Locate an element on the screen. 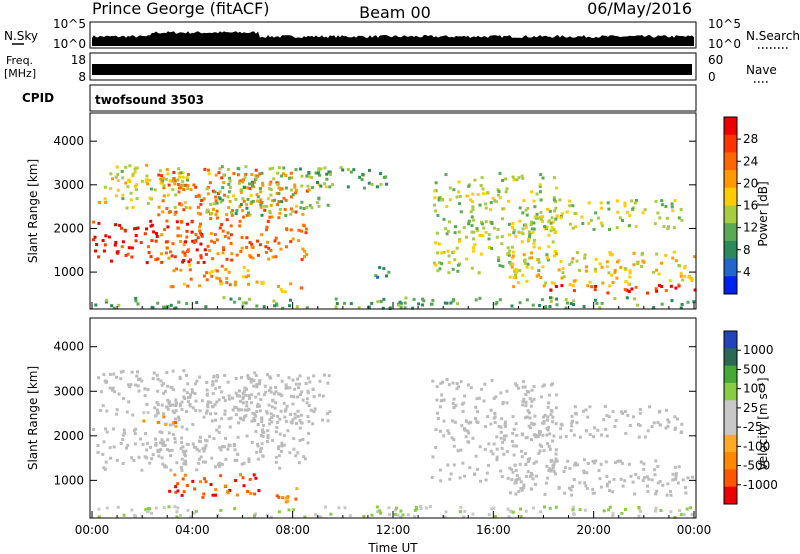 The height and width of the screenshot is (554, 800). velocity-colorbar-label: Velocity [m s⁻¹] is located at coordinates (763, 423).